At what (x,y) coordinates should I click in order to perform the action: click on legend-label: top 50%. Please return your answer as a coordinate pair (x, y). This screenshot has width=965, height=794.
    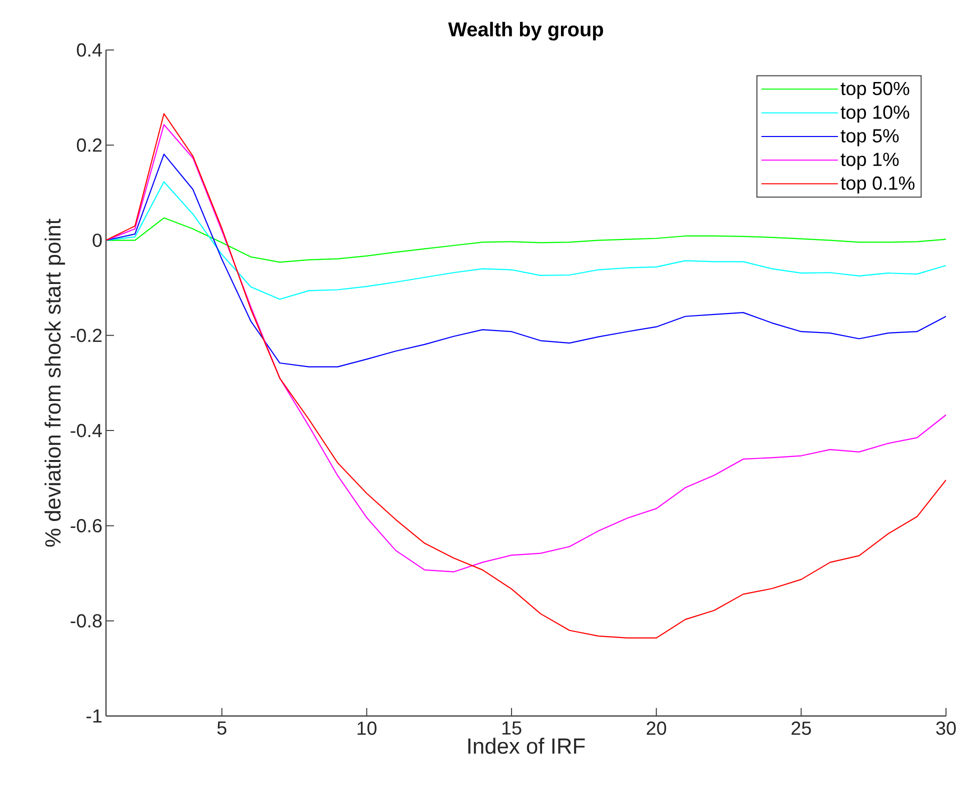
    Looking at the image, I should click on (875, 90).